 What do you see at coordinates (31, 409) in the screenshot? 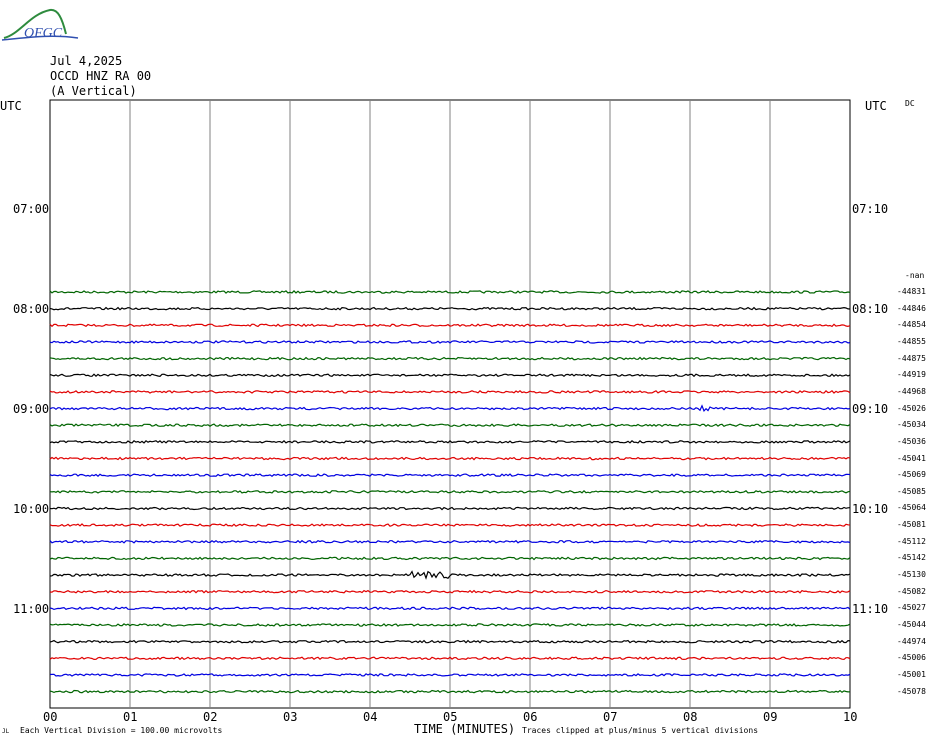
I see `left-hour-label: 09:00` at bounding box center [31, 409].